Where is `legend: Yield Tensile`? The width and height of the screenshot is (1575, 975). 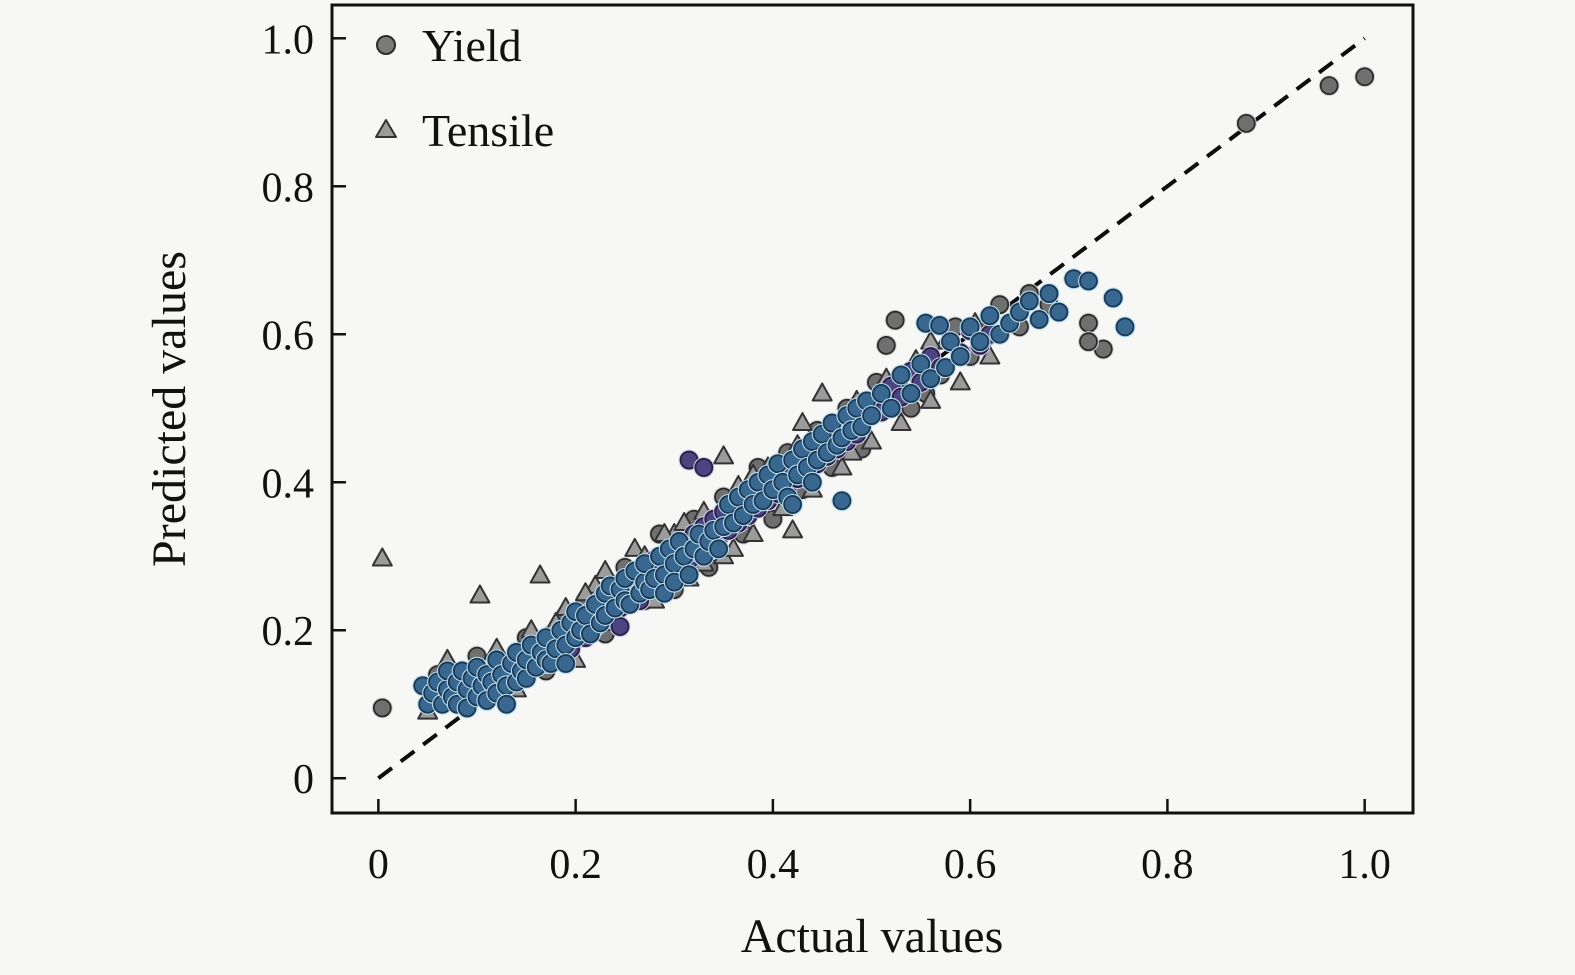 legend: Yield Tensile is located at coordinates (464, 88).